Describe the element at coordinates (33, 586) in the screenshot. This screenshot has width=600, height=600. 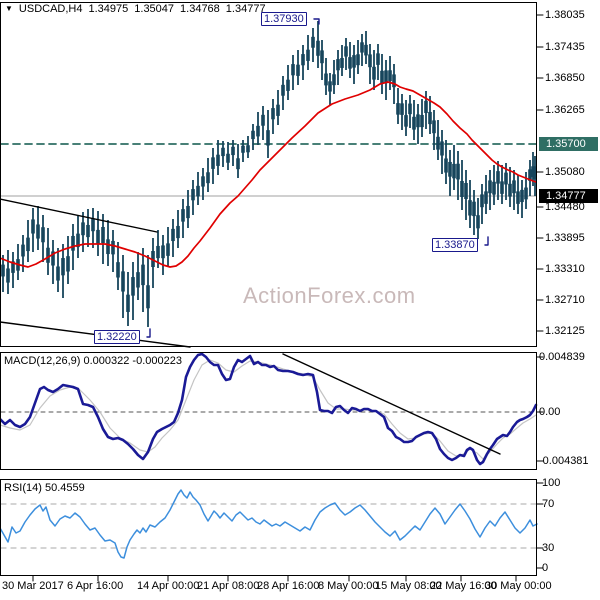
I see `date-axis-label: 30 Mar 2017` at that location.